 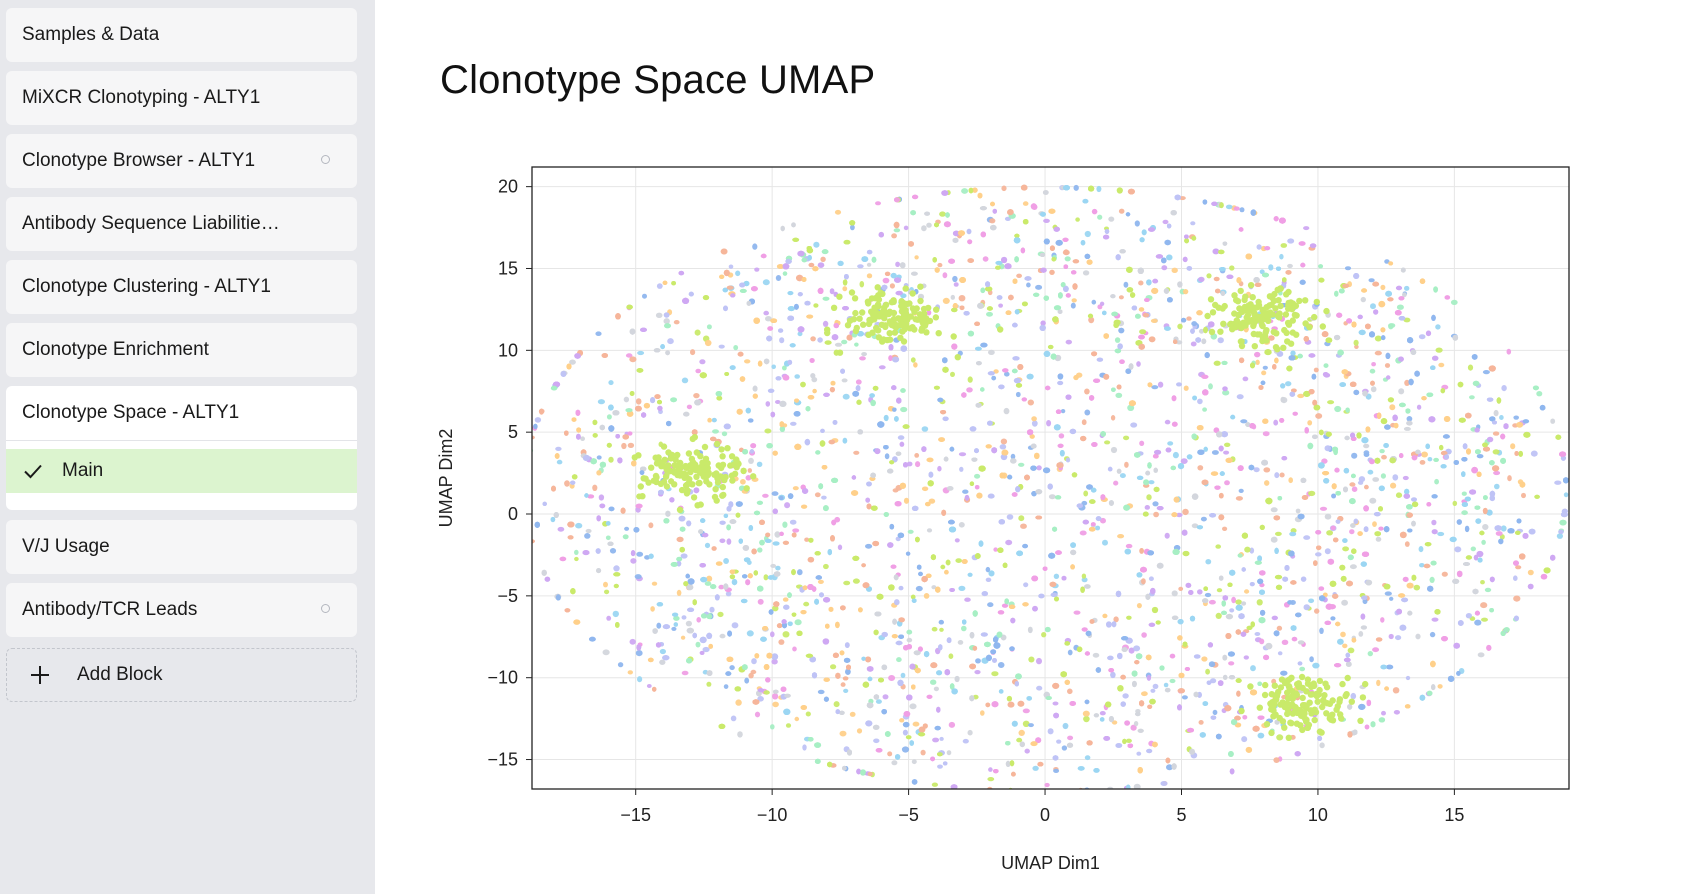 I want to click on add-block-button: Add Block, so click(x=181, y=675).